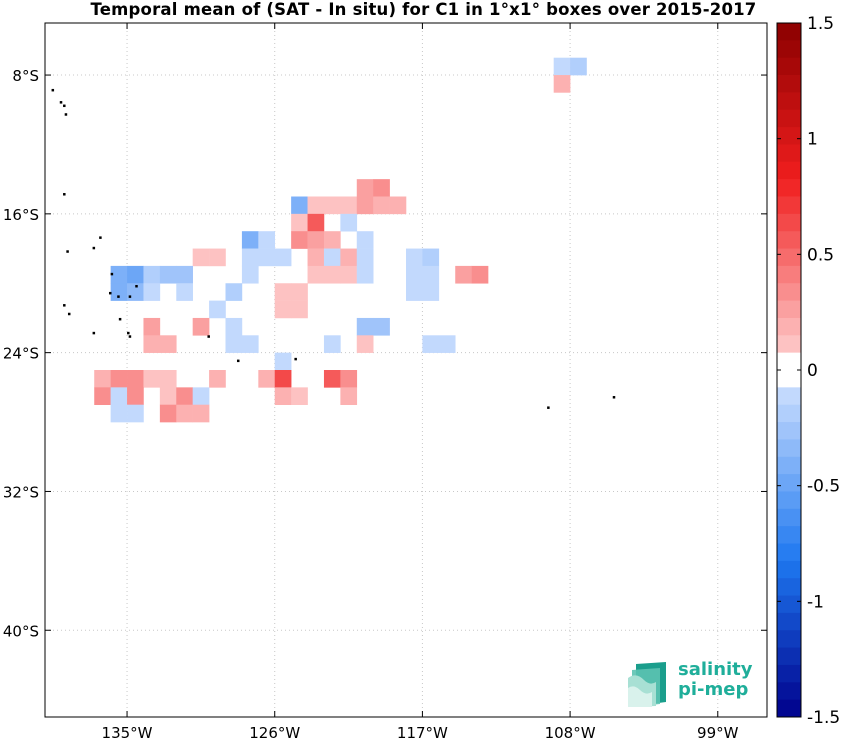  Describe the element at coordinates (820, 24) in the screenshot. I see `colorbar-tick-label: 1.5` at that location.